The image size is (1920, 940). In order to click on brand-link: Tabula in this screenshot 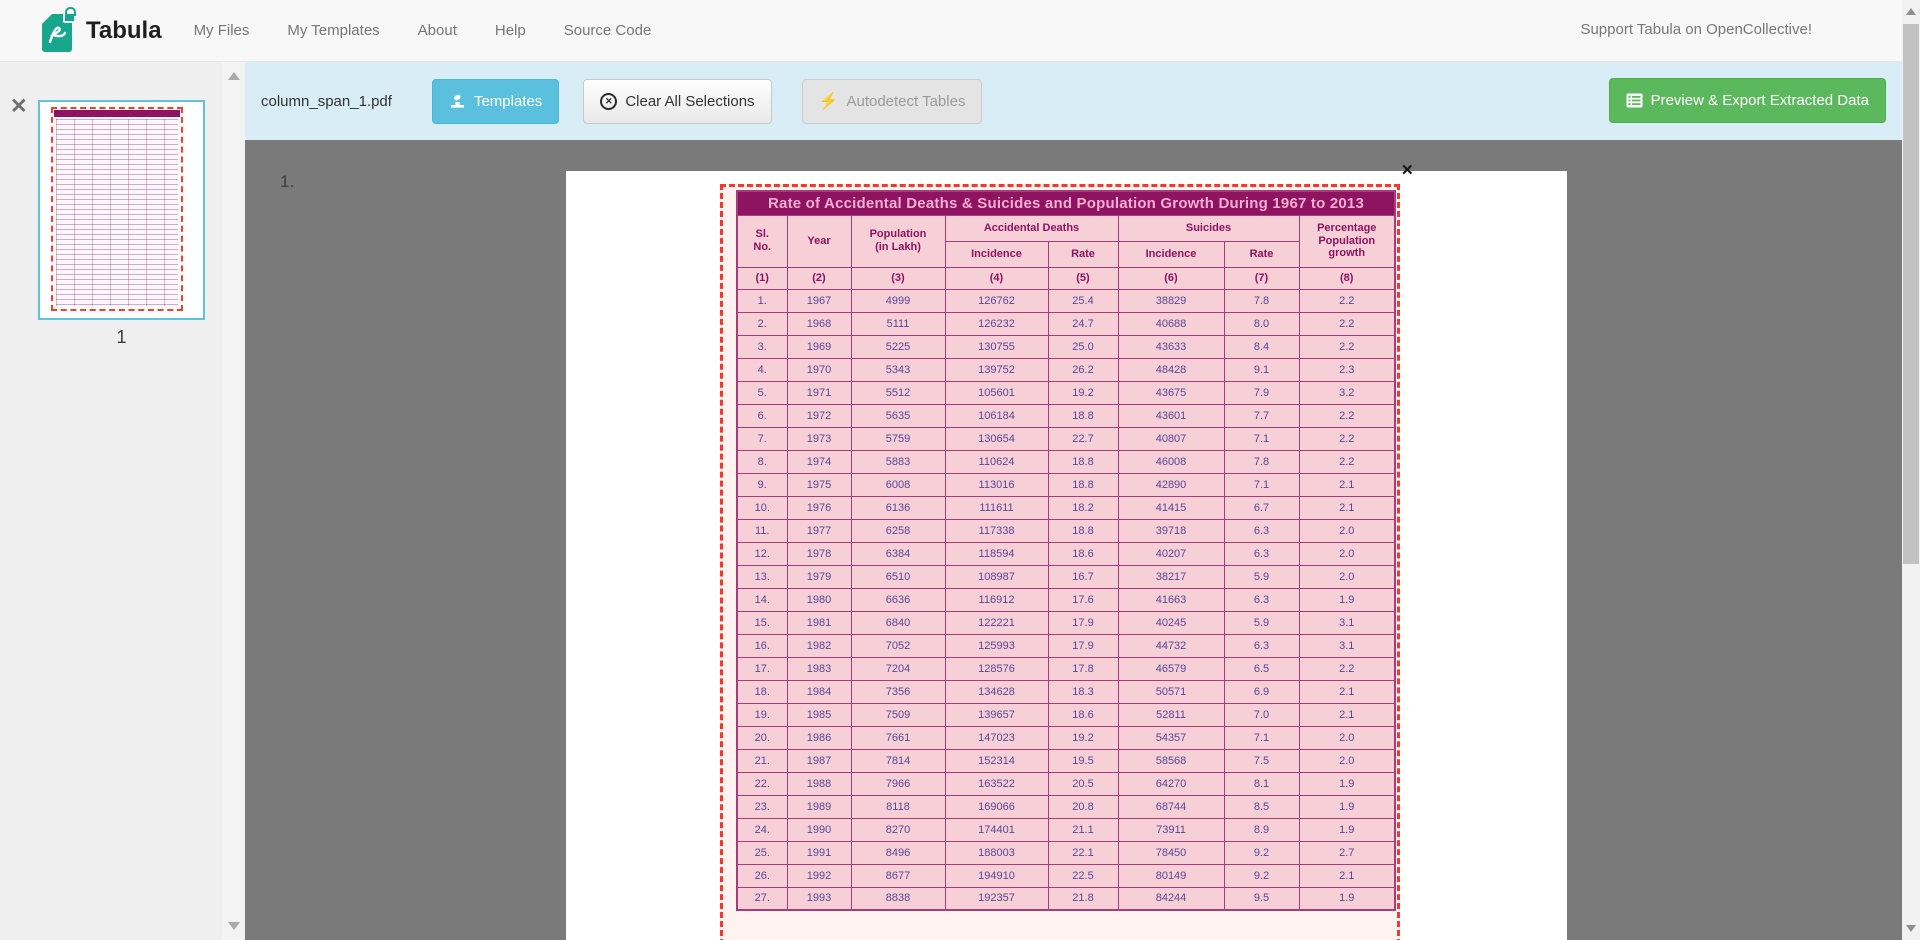, I will do `click(102, 29)`.